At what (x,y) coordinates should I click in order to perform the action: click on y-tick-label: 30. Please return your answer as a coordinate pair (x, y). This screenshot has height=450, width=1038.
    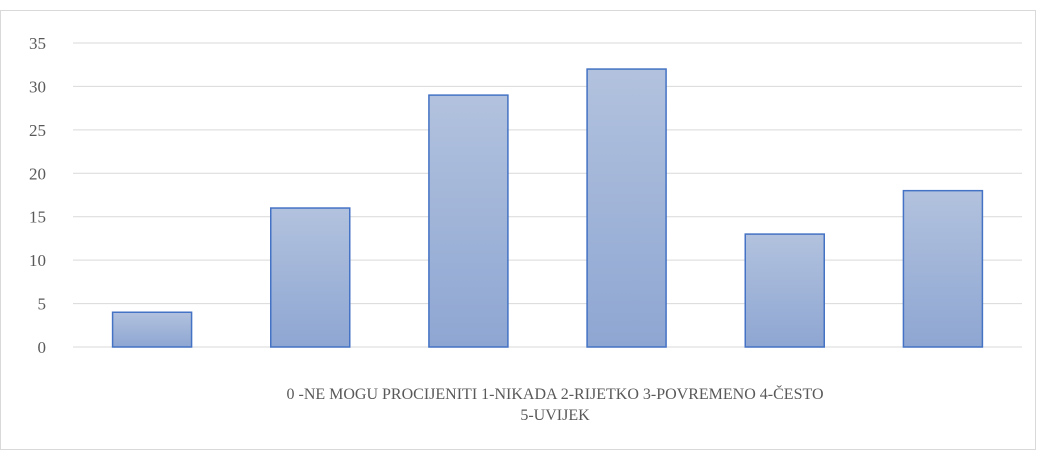
    Looking at the image, I should click on (37, 86).